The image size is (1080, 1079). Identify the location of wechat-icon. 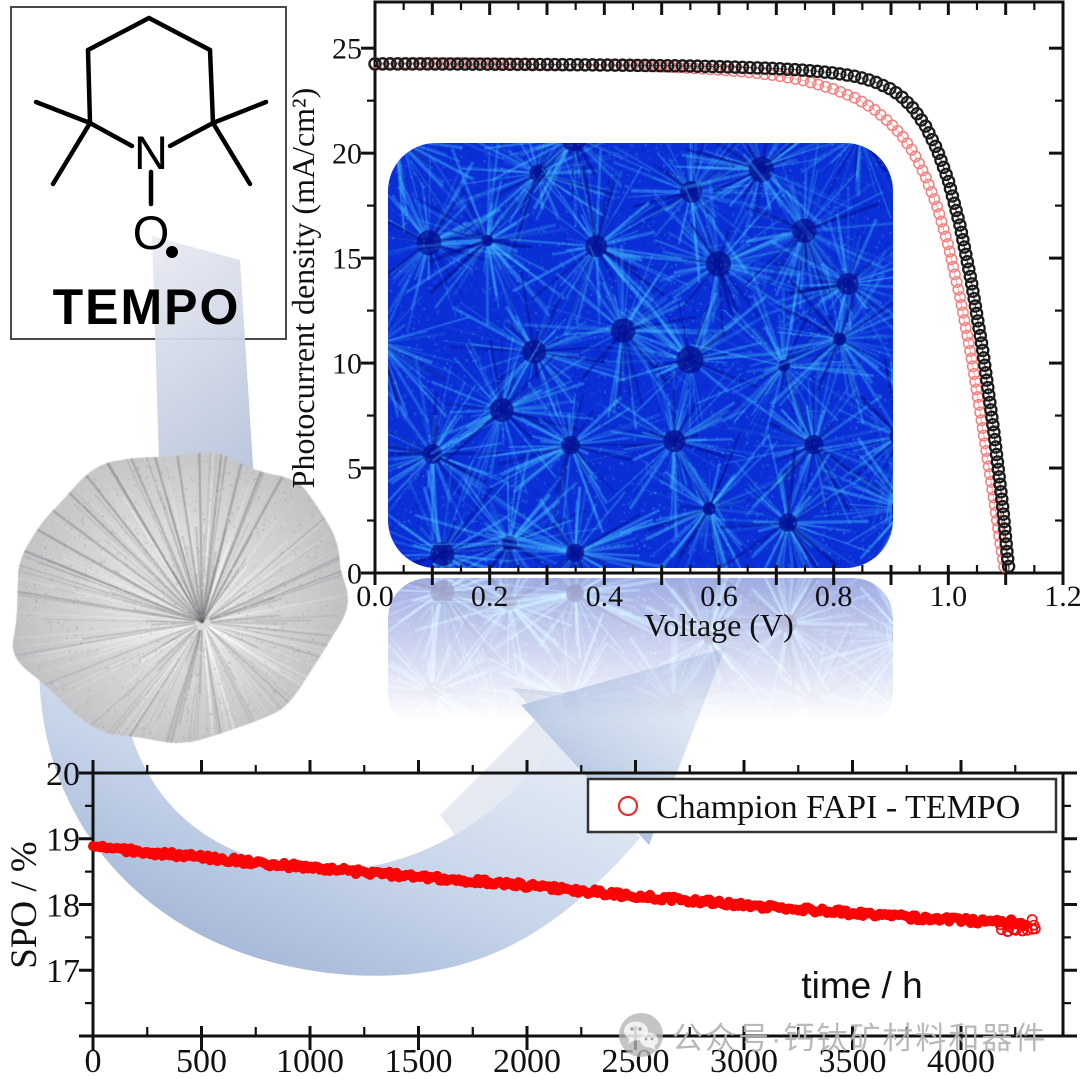
(641, 1035).